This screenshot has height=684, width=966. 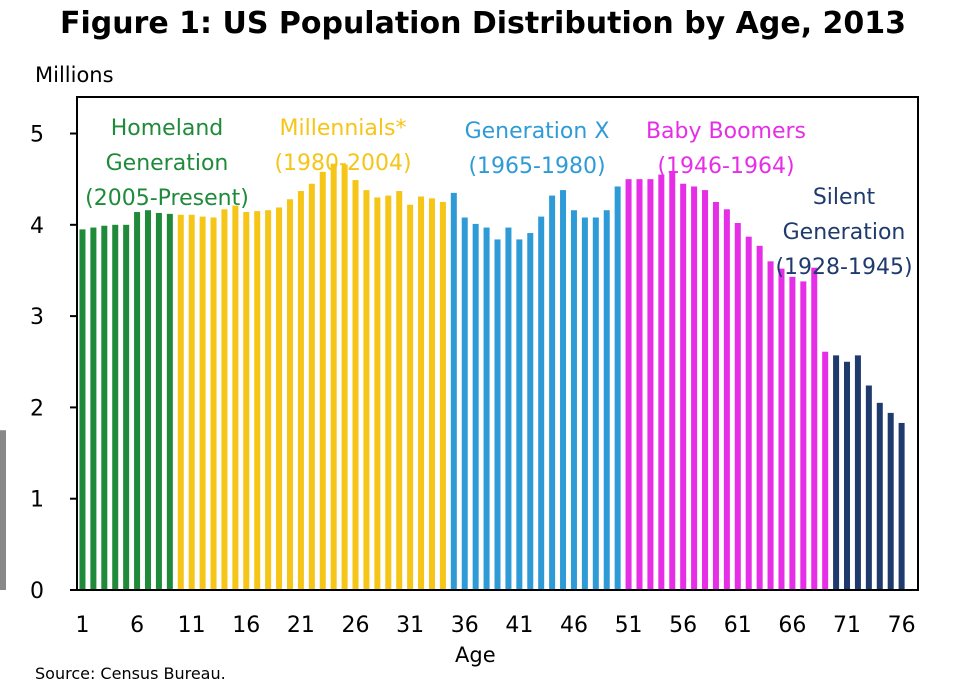 What do you see at coordinates (902, 625) in the screenshot?
I see `x-tick-label: 76` at bounding box center [902, 625].